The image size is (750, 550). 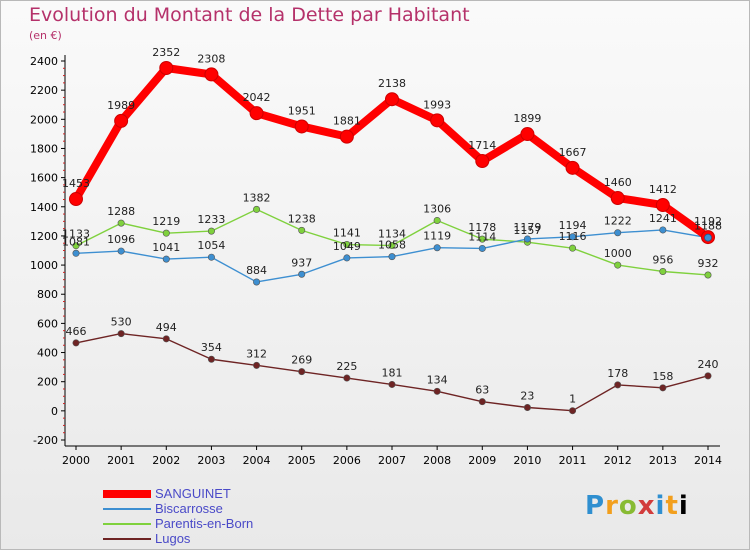 I want to click on y-tick-label: 1200, so click(x=44, y=236).